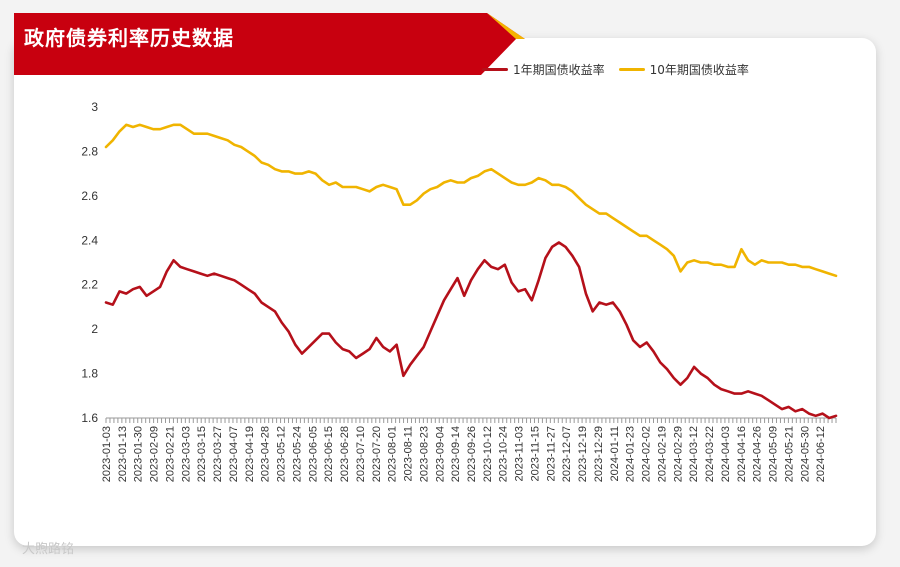  What do you see at coordinates (234, 454) in the screenshot?
I see `x-tick-label: 2023-04-07` at bounding box center [234, 454].